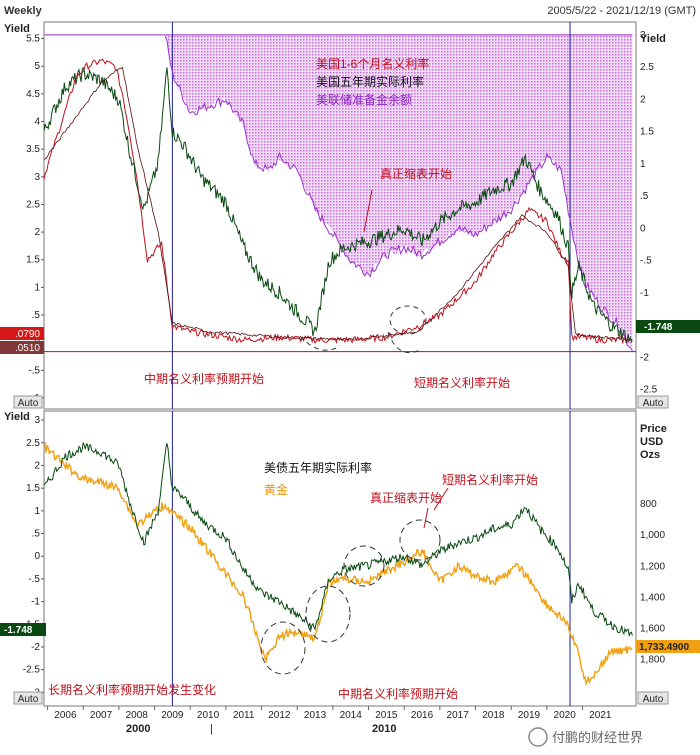 The image size is (700, 755). What do you see at coordinates (132, 689) in the screenshot?
I see `annotation-long-term: 长期名义利率预期开始发生变化` at bounding box center [132, 689].